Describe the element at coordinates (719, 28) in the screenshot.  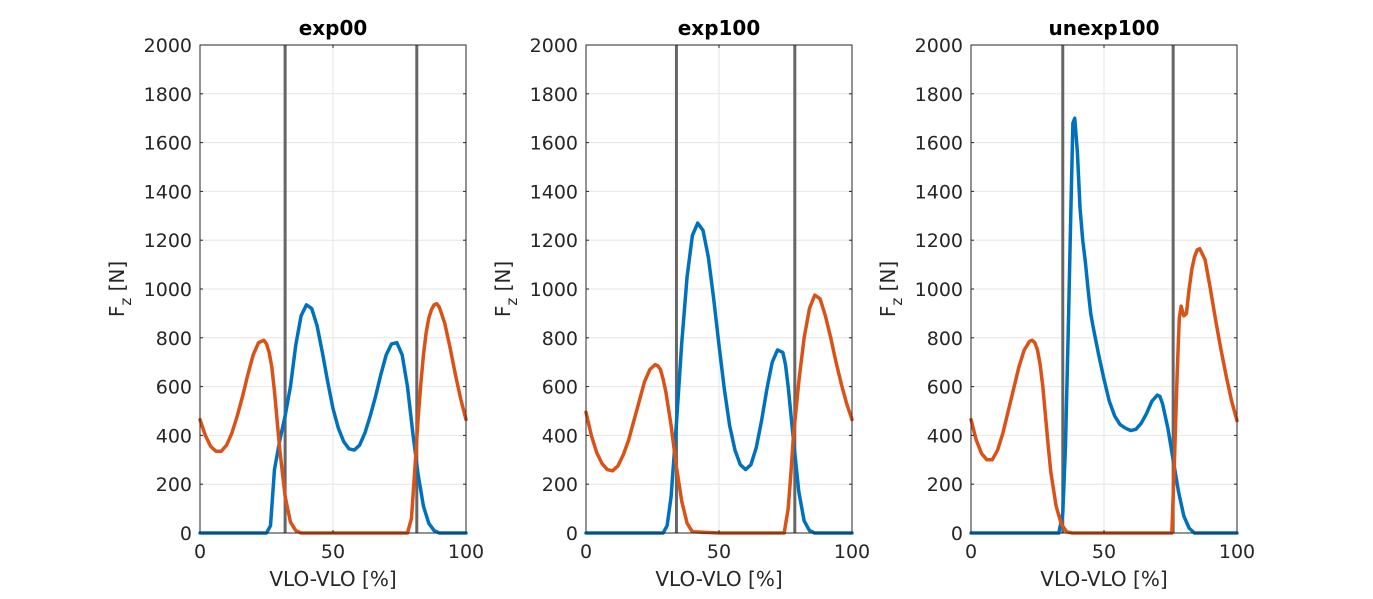
I see `panel-title: exp100` at that location.